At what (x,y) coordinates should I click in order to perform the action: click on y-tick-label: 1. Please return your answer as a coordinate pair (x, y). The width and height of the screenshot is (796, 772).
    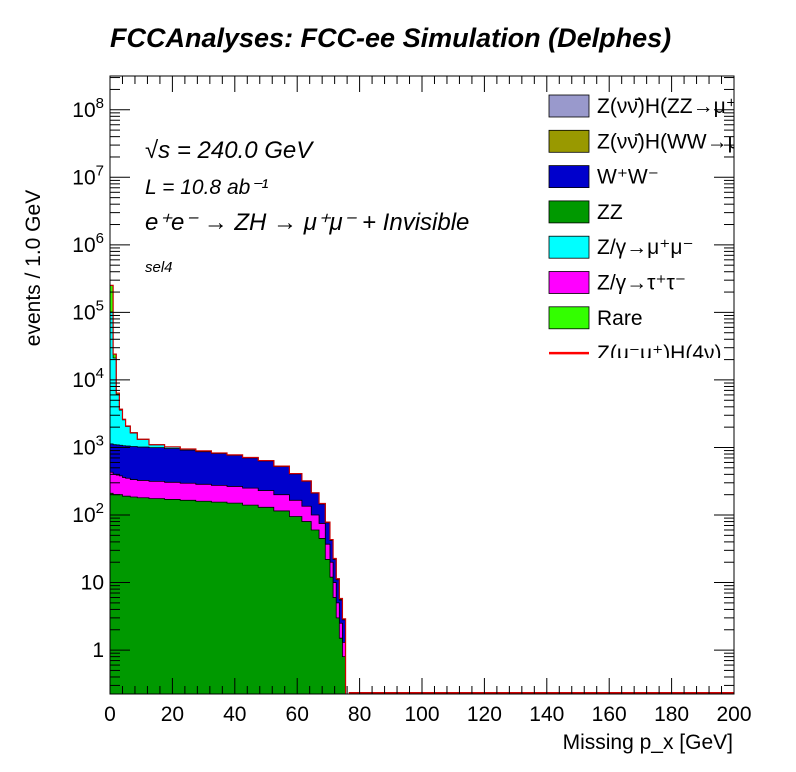
    Looking at the image, I should click on (98, 650).